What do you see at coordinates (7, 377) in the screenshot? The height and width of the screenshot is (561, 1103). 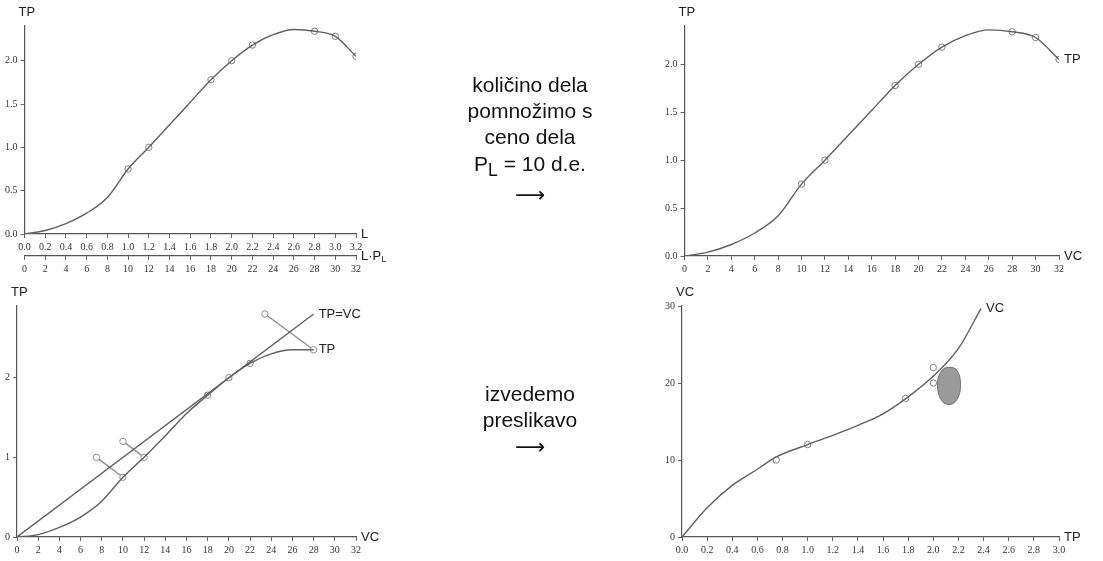 I see `y-tick-label: 2` at bounding box center [7, 377].